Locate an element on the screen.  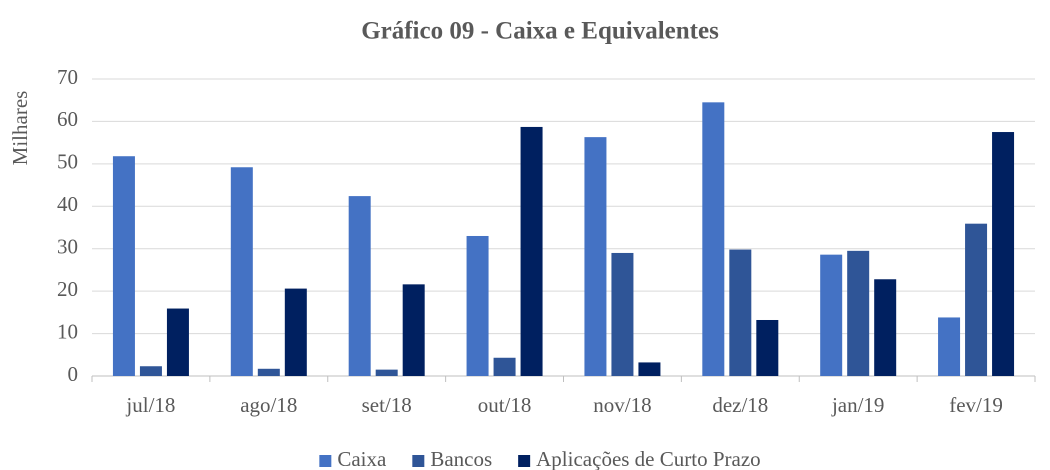
y-tick-label: 20 is located at coordinates (67, 289).